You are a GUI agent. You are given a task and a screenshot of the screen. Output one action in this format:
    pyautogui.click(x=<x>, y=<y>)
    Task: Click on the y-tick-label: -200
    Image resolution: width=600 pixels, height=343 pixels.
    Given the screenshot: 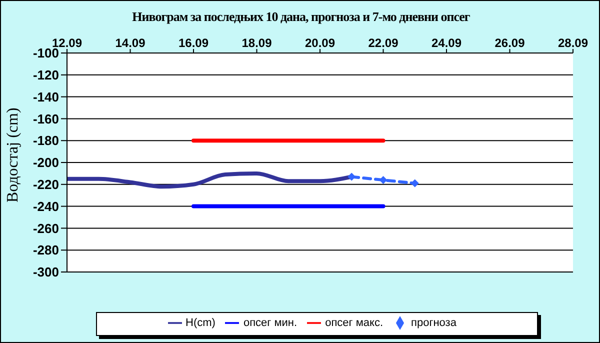 What is the action you would take?
    pyautogui.click(x=45, y=162)
    